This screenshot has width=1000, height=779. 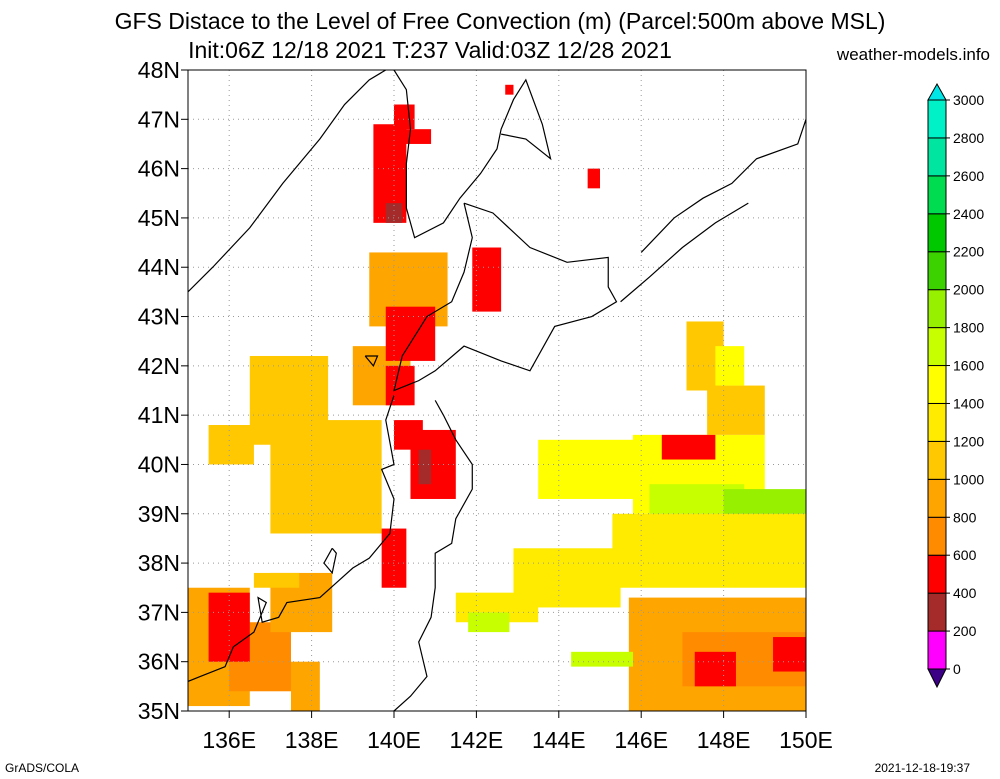 What do you see at coordinates (394, 740) in the screenshot?
I see `x-tick-label: 140E` at bounding box center [394, 740].